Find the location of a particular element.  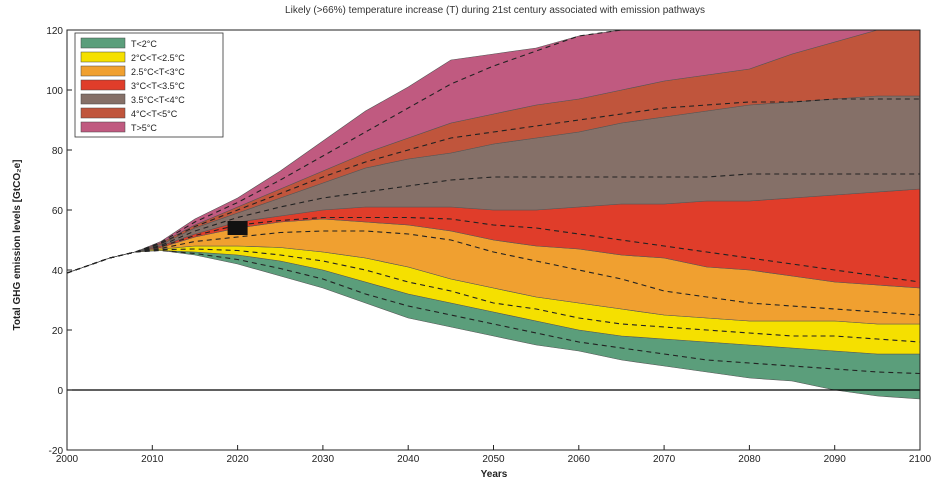

y-tick-label: 80 is located at coordinates (58, 151).